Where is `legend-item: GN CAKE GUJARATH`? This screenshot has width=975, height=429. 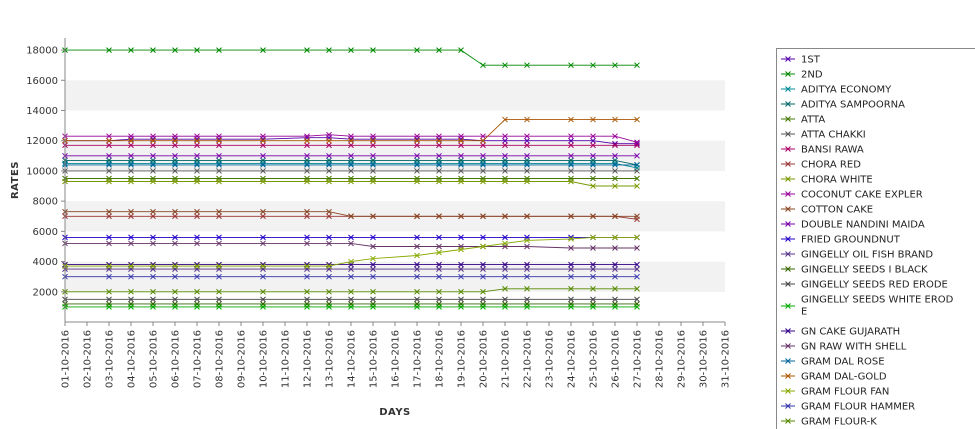
legend-item: GN CAKE GUJARATH is located at coordinates (840, 332).